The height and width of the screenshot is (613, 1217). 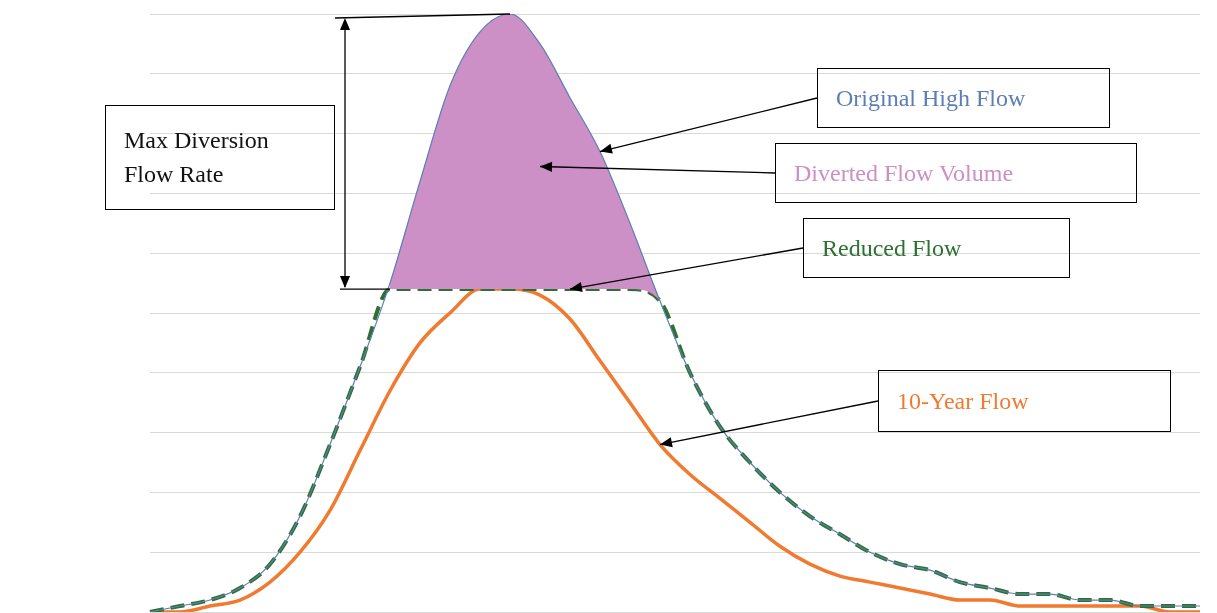 What do you see at coordinates (220, 157) in the screenshot?
I see `annotation: Max Diversion Flow Rate` at bounding box center [220, 157].